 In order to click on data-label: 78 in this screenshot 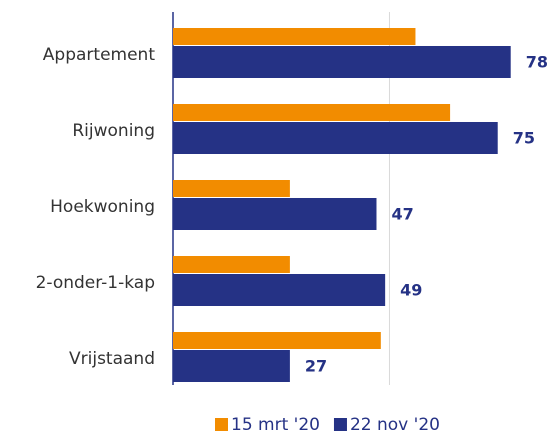, I will do `click(537, 62)`.